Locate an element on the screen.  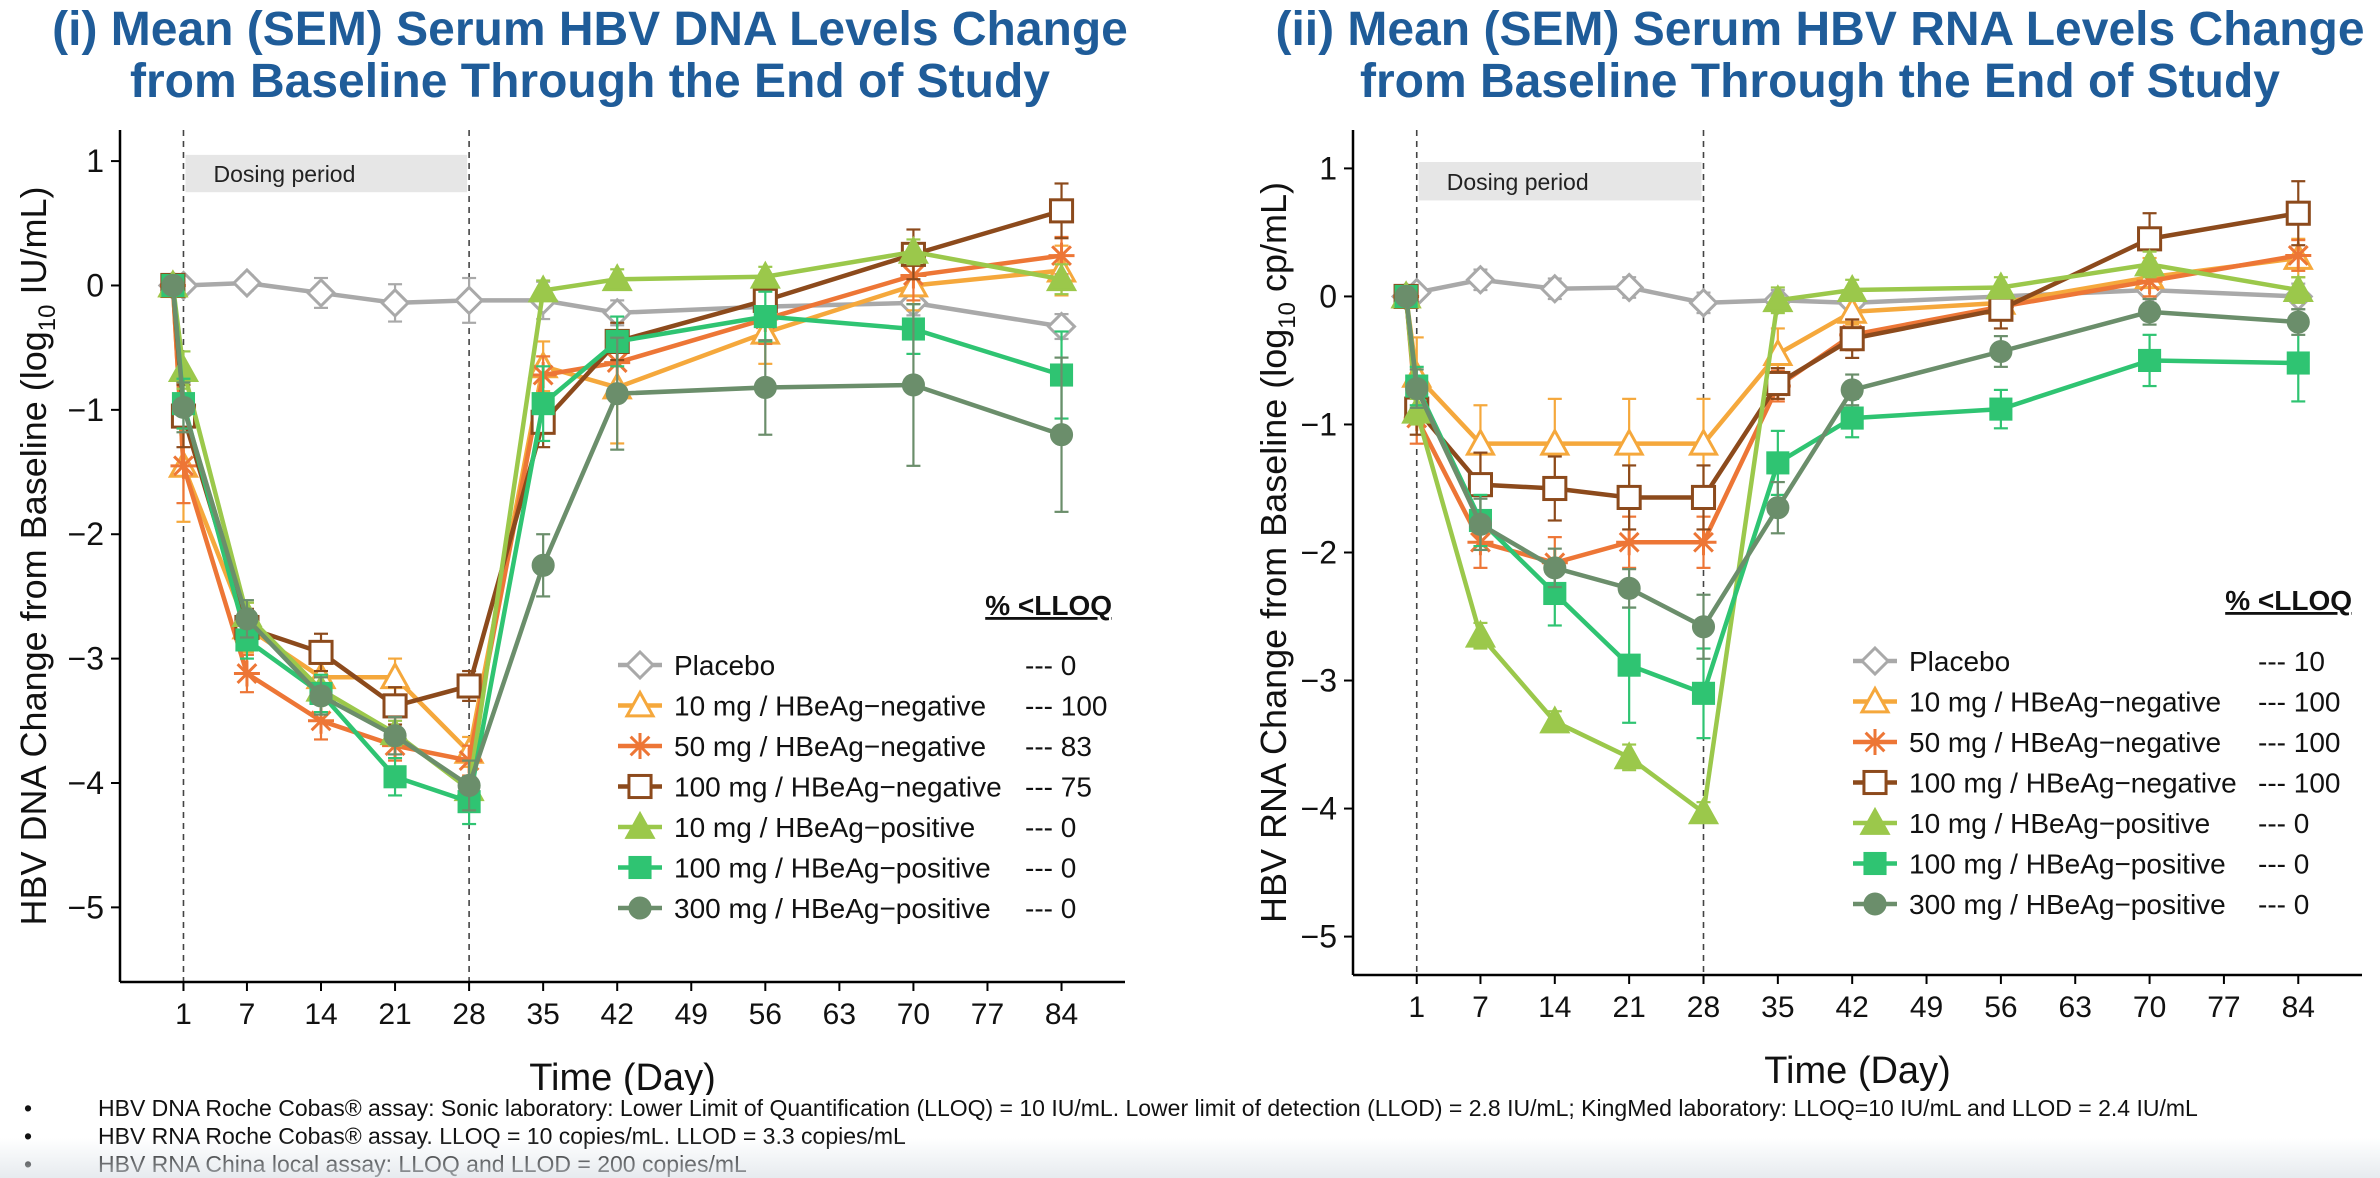
y-tick-label: −1 is located at coordinates (86, 410).